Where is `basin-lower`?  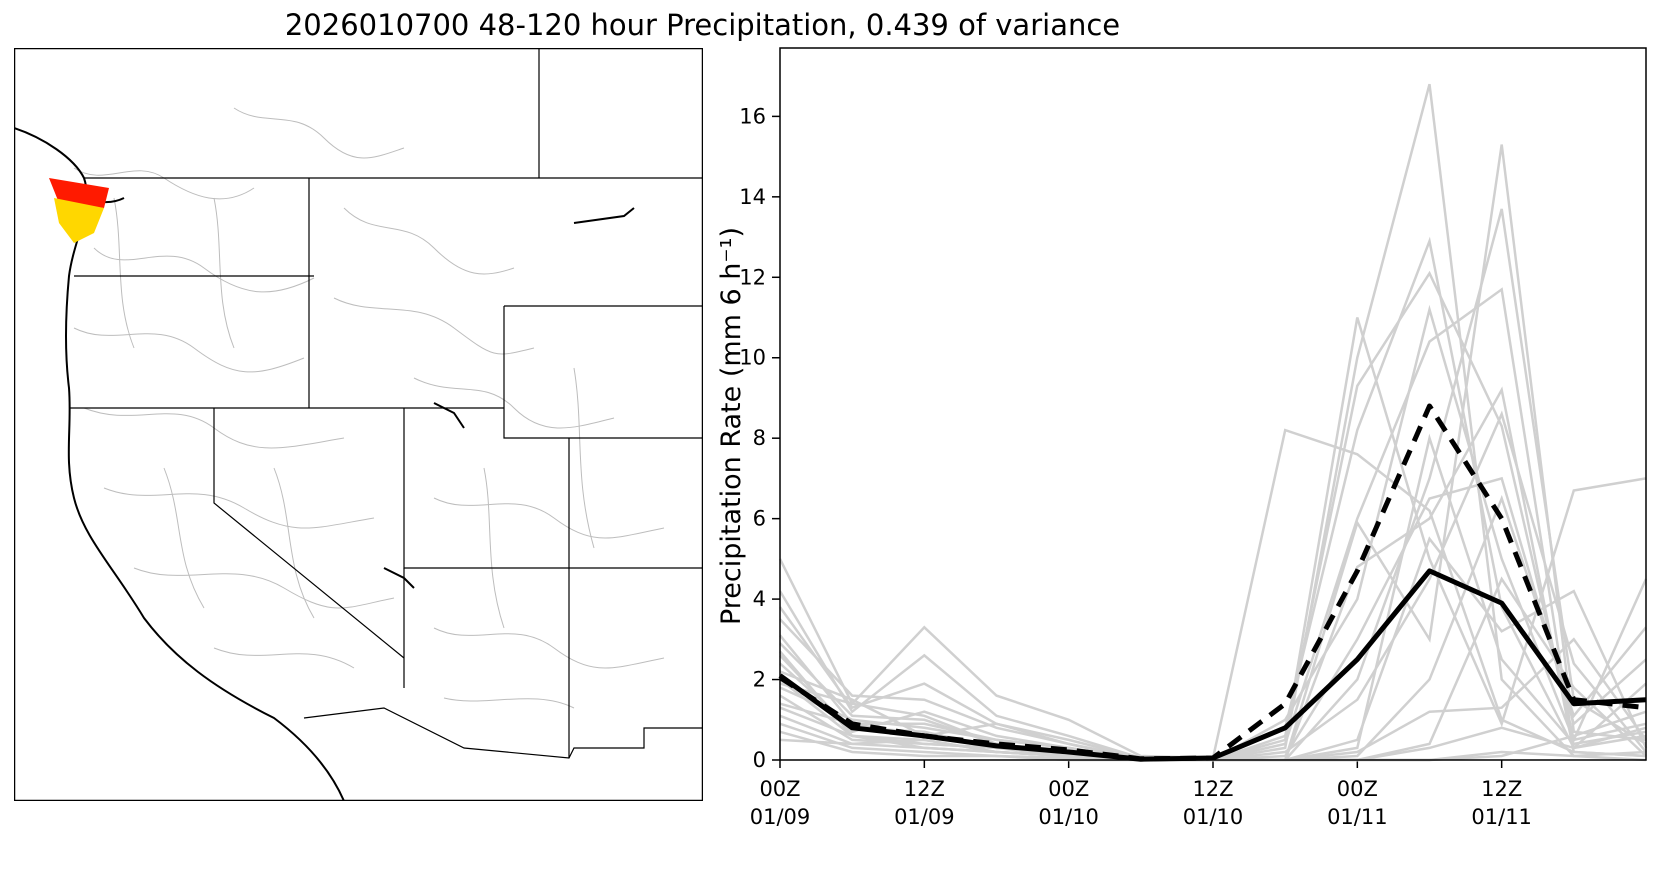 basin-lower is located at coordinates (79, 220).